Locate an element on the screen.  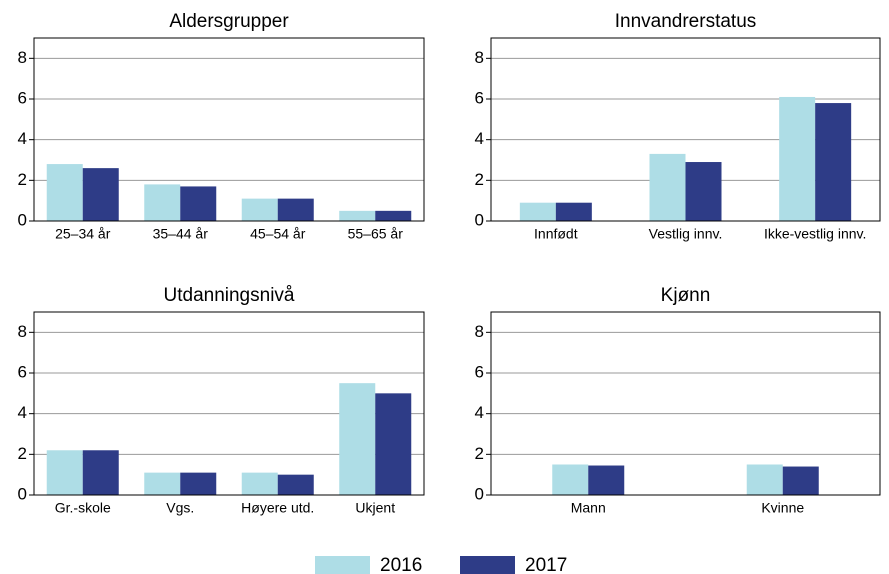
x-tick-label: 35–44 år is located at coordinates (181, 234).